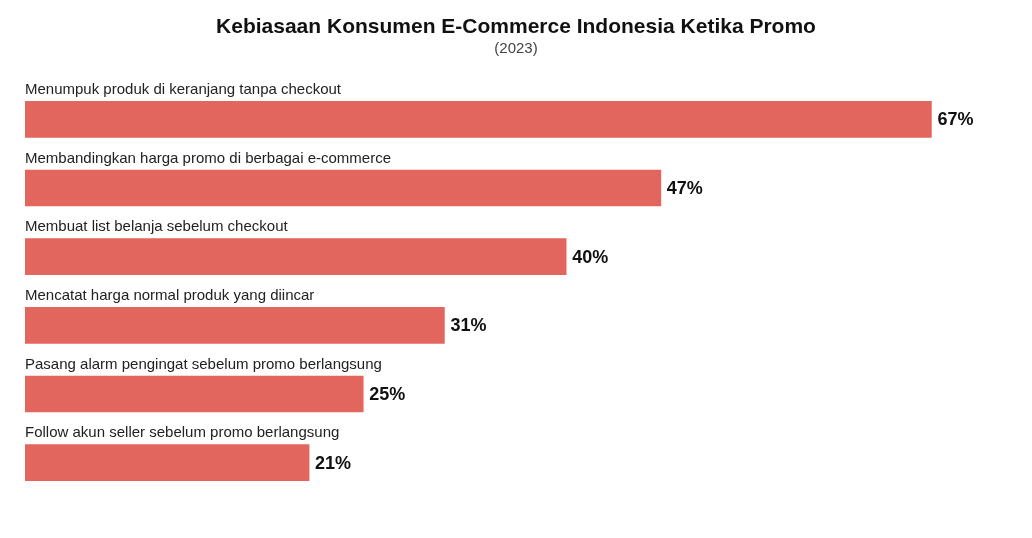 This screenshot has width=1032, height=538. I want to click on chart-subtitle: (2023), so click(516, 47).